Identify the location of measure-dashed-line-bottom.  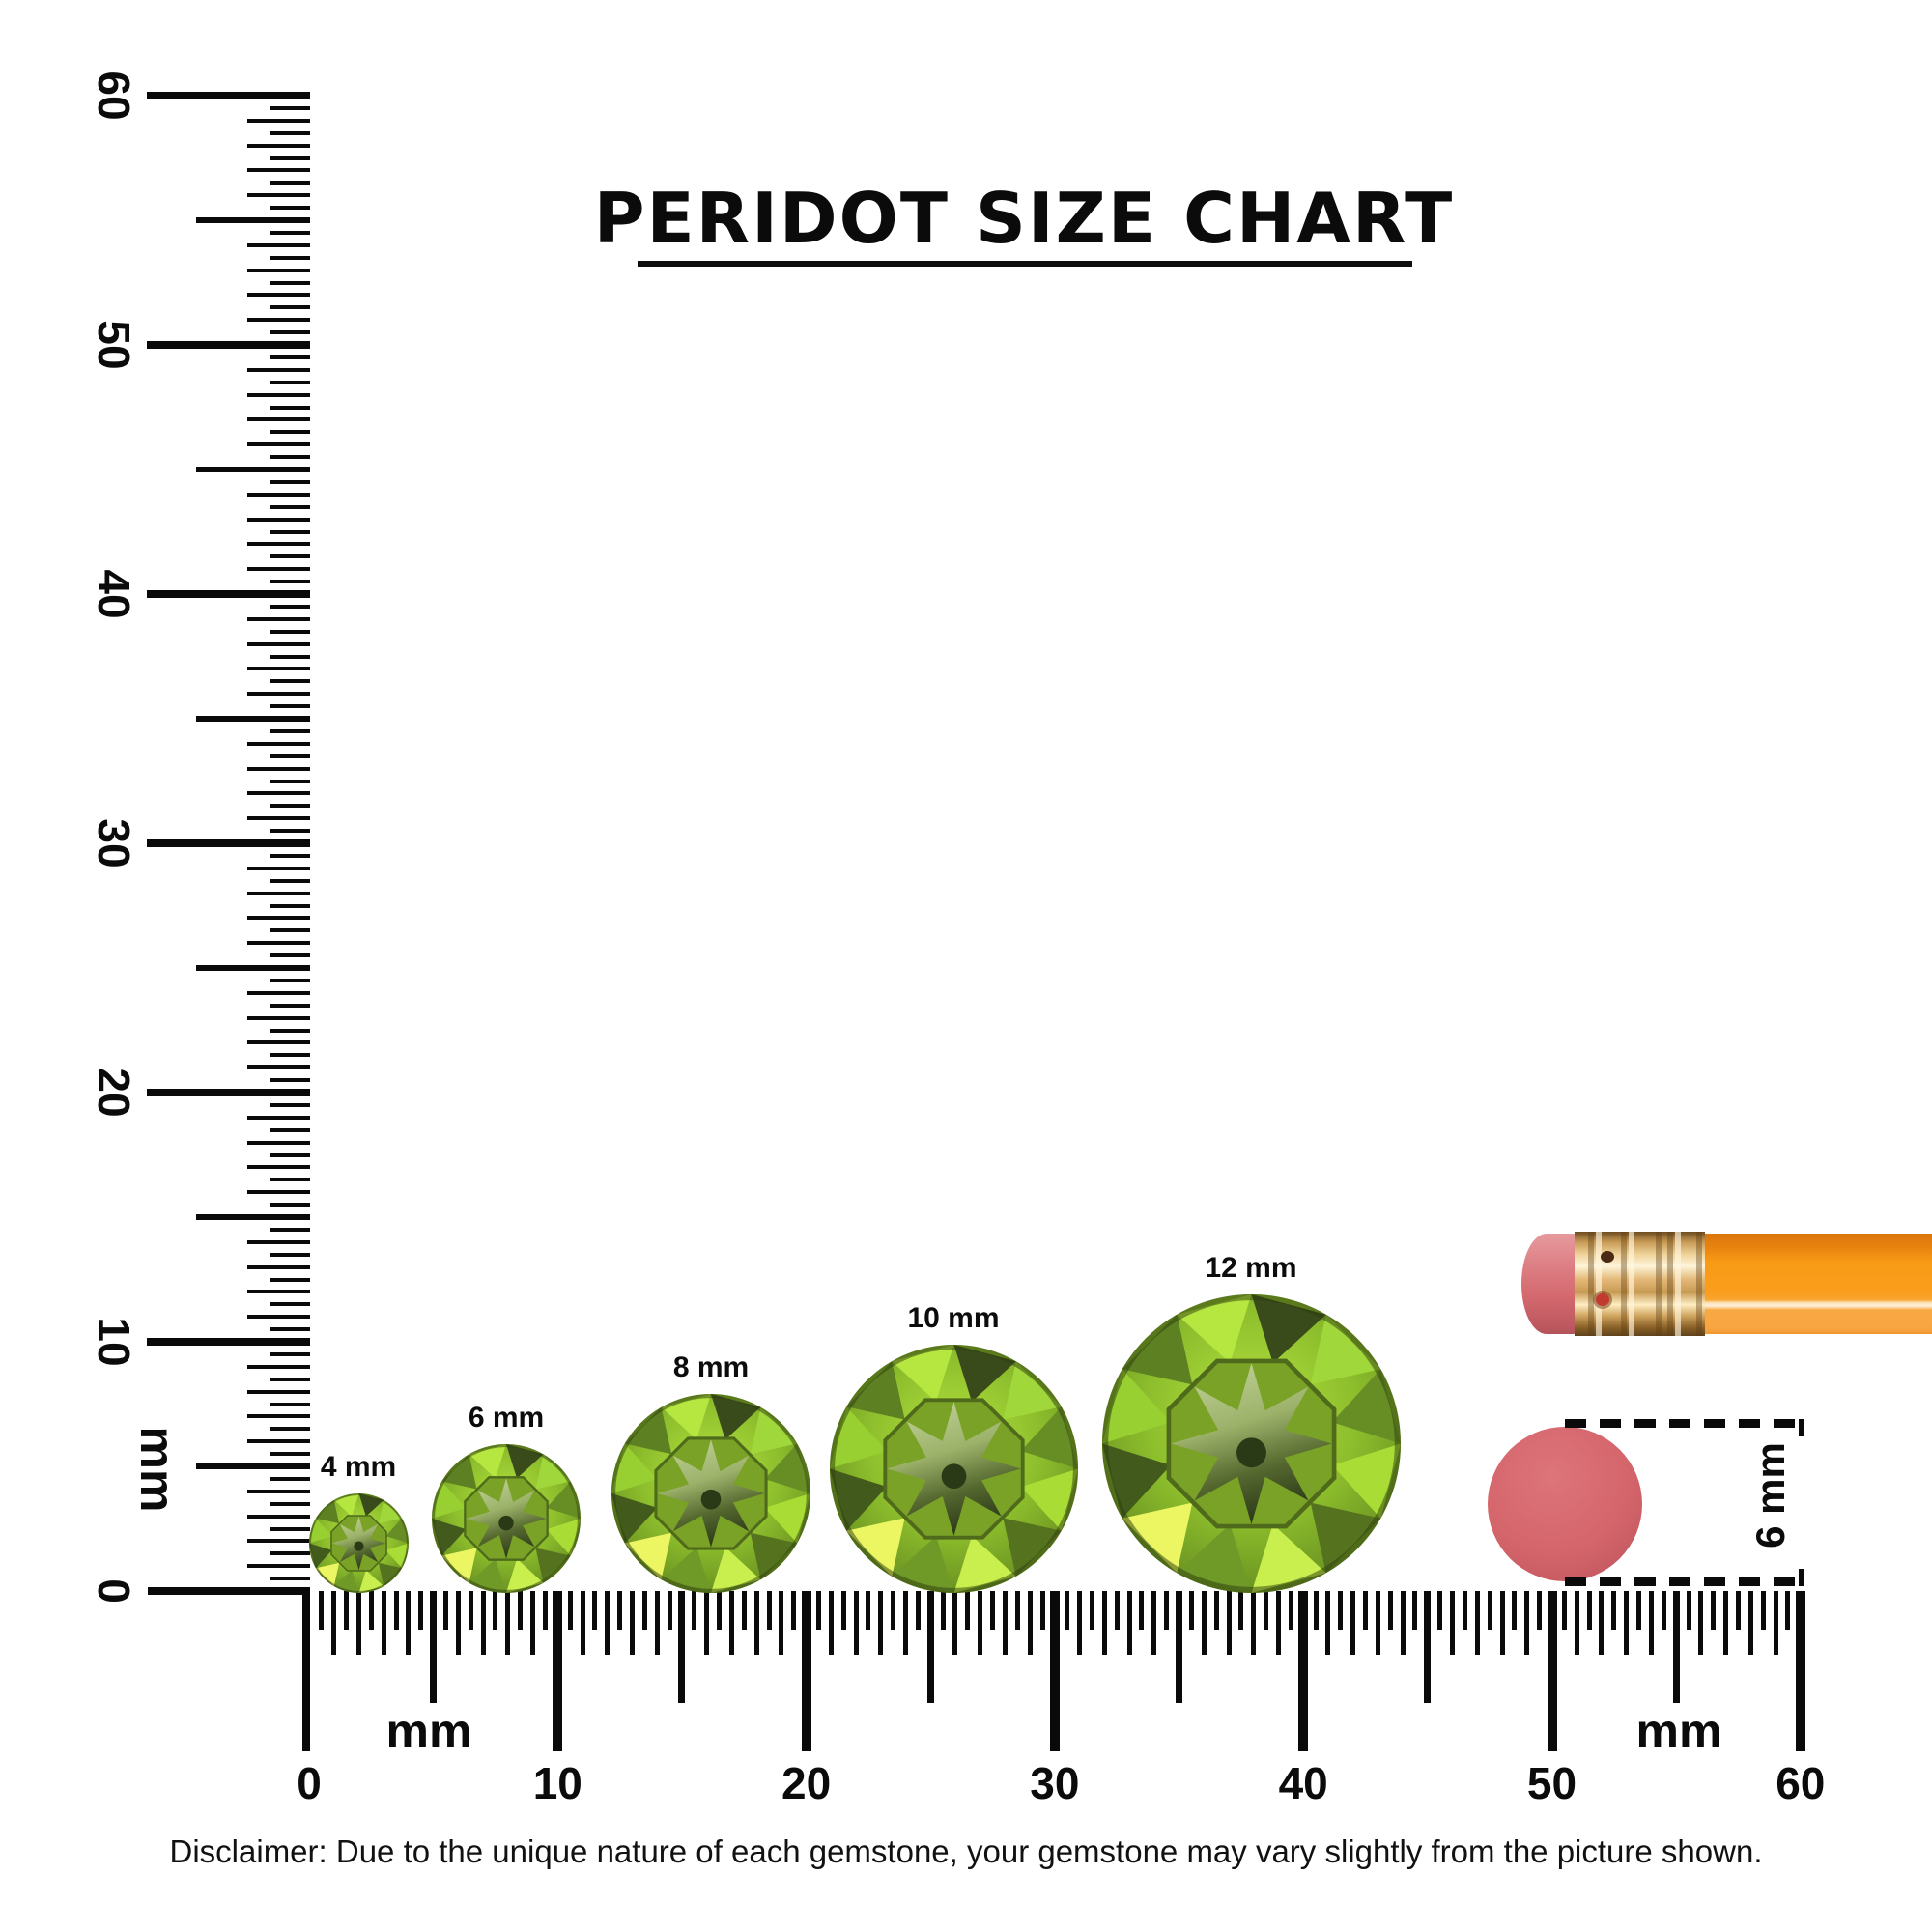
(1684, 1581).